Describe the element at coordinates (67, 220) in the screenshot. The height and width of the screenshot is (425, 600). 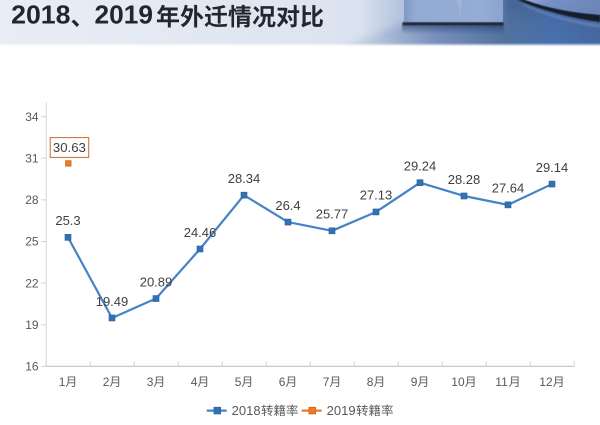
I see `svg-text: 25.3` at that location.